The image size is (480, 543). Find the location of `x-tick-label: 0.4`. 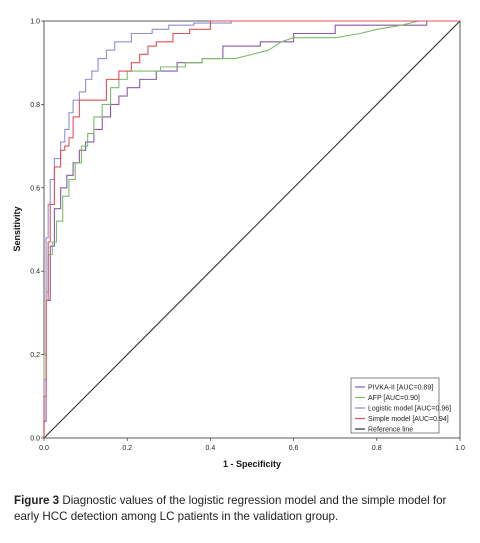

x-tick-label: 0.4 is located at coordinates (211, 448).